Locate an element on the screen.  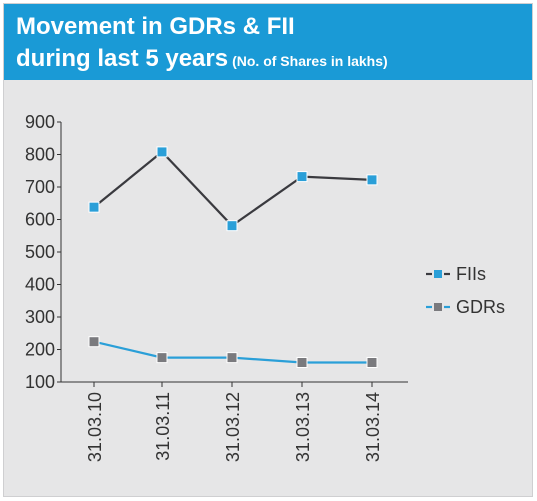
chart-title-continued: during last 5 years is located at coordinates (122, 58).